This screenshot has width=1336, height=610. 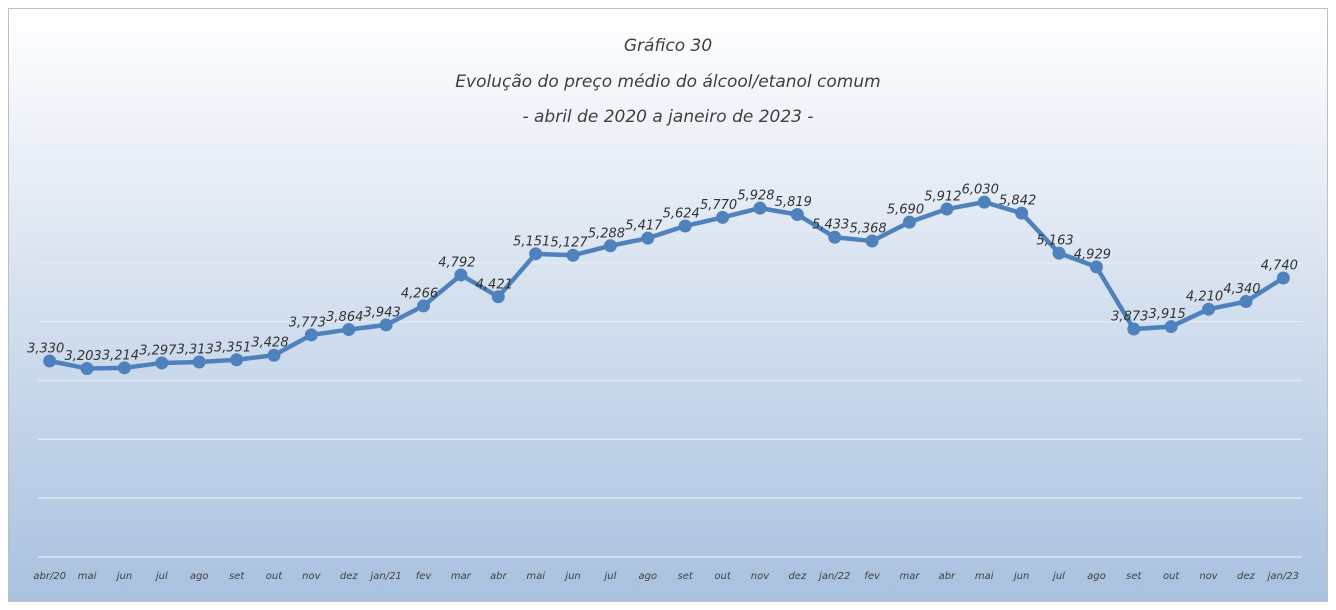 What do you see at coordinates (82, 356) in the screenshot?
I see `data-label: 3,203` at bounding box center [82, 356].